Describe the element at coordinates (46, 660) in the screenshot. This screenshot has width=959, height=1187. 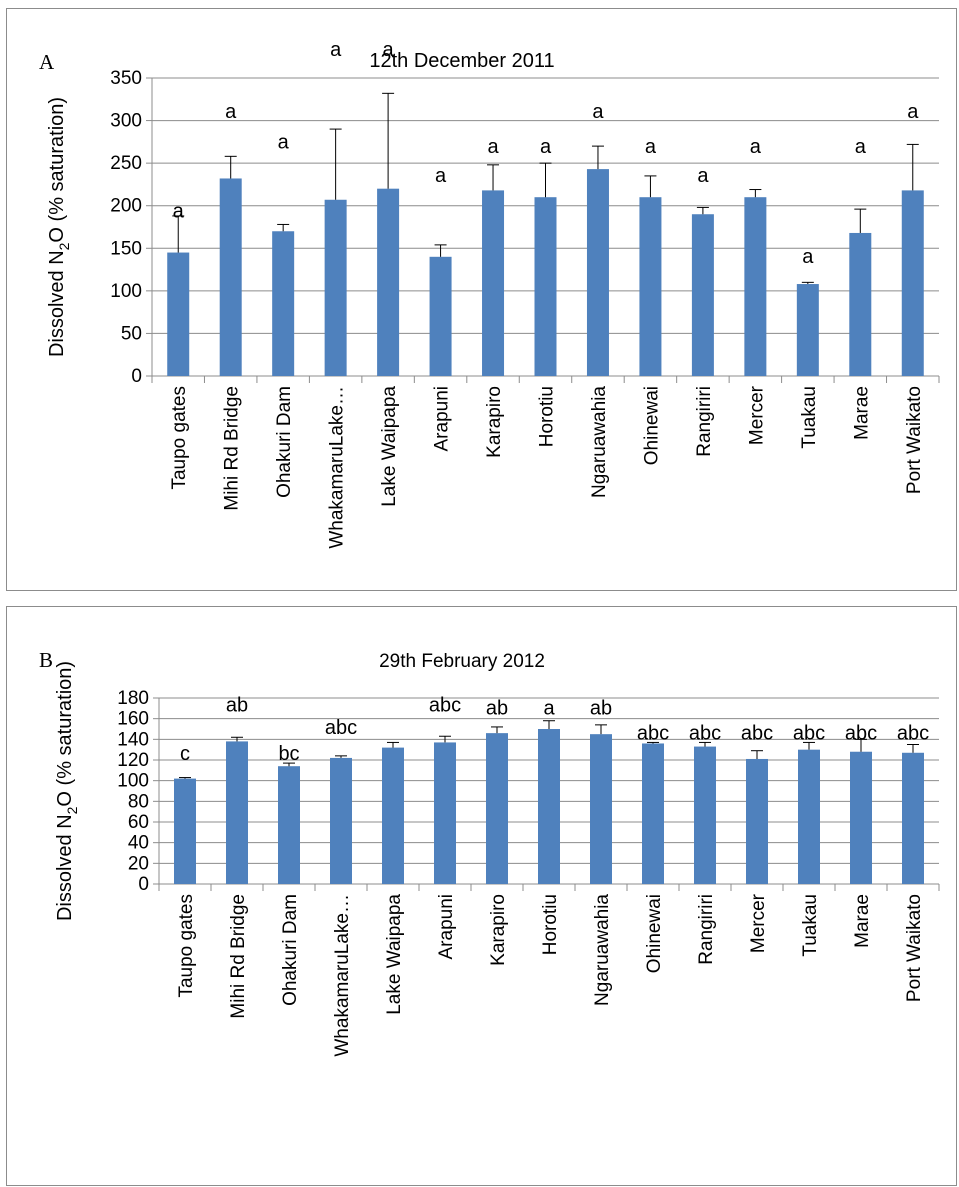
I see `panel-label: B` at that location.